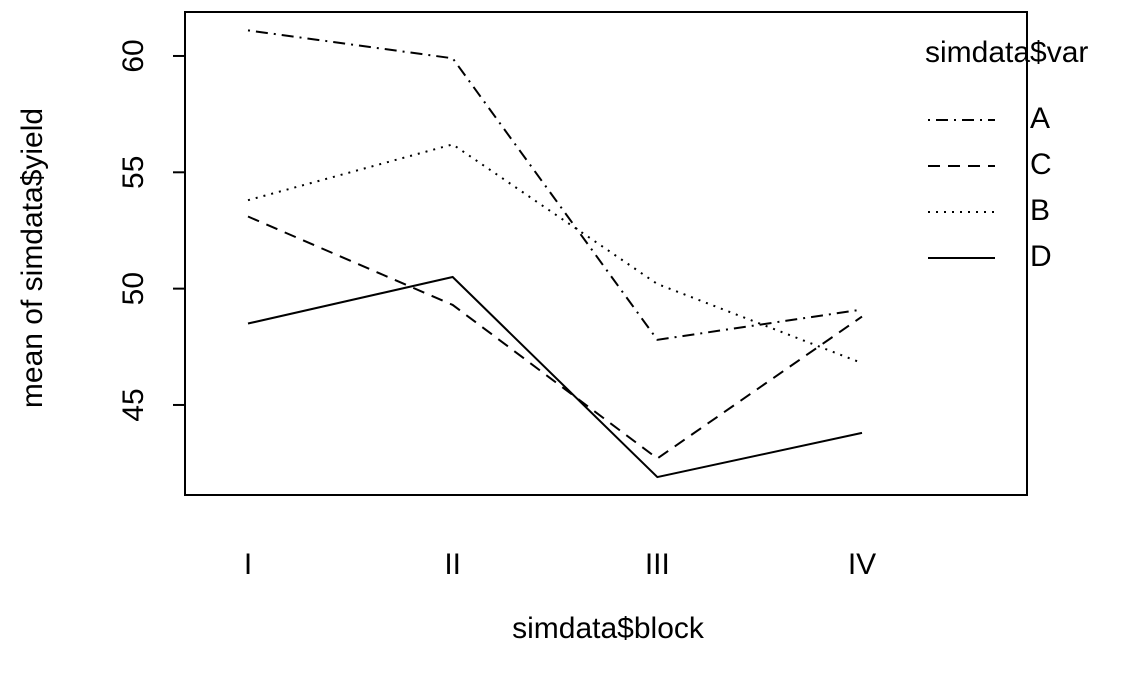 The width and height of the screenshot is (1132, 673). What do you see at coordinates (32, 258) in the screenshot?
I see `y-axis-label: mean of simdata$yield` at bounding box center [32, 258].